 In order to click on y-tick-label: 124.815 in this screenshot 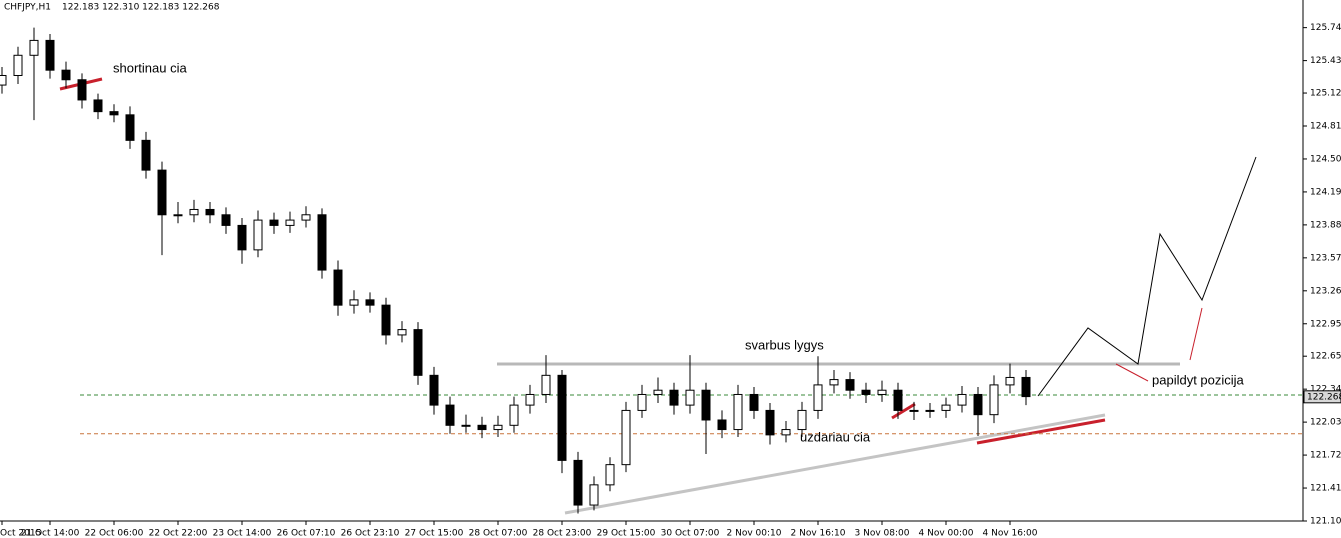, I will do `click(1325, 126)`.